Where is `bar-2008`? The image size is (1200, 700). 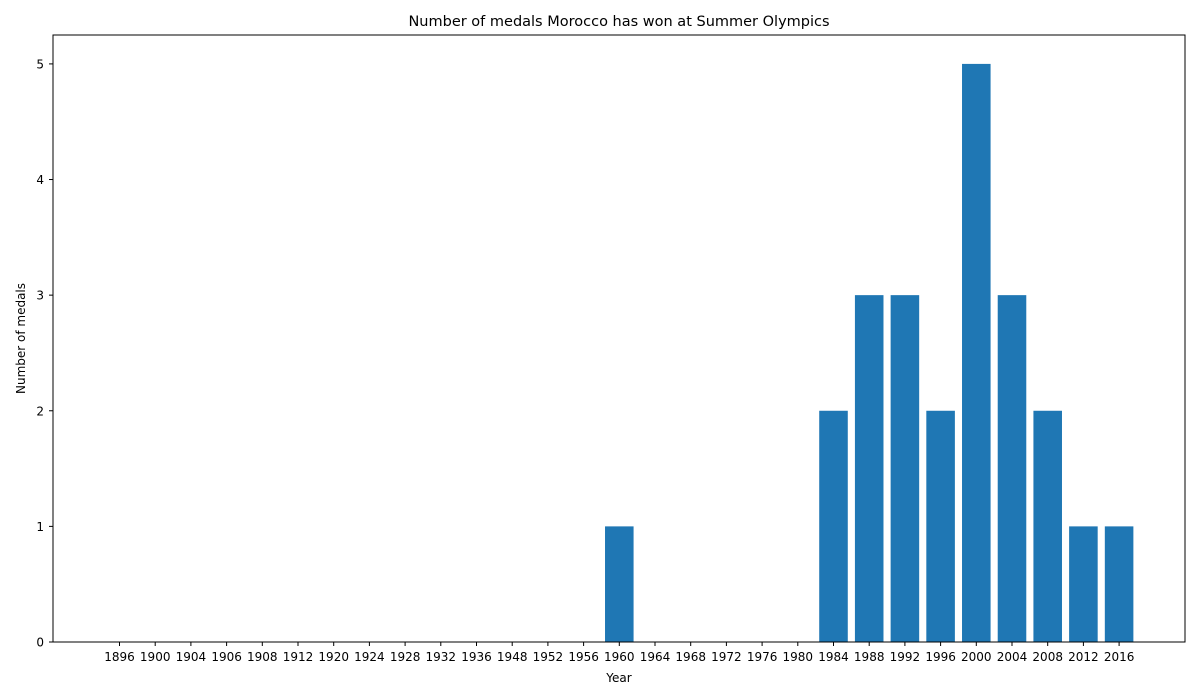
bar-2008 is located at coordinates (1047, 526).